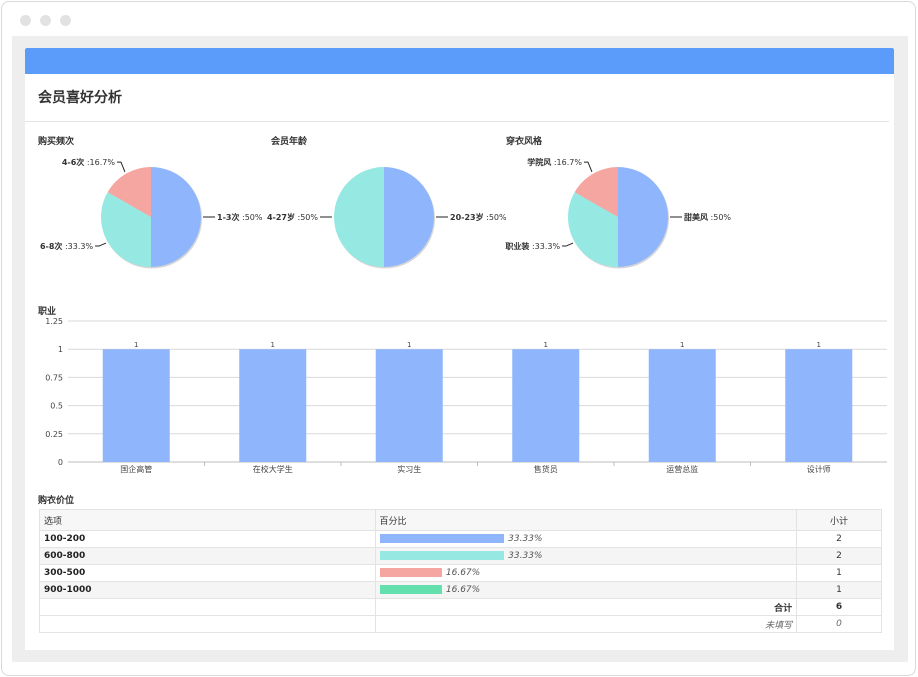 Image resolution: width=918 pixels, height=677 pixels. I want to click on header-bar, so click(459, 61).